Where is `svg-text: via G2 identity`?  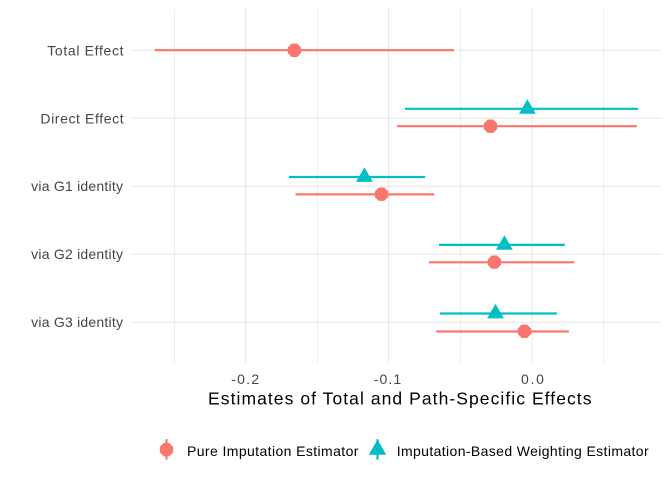
svg-text: via G2 identity is located at coordinates (77, 254).